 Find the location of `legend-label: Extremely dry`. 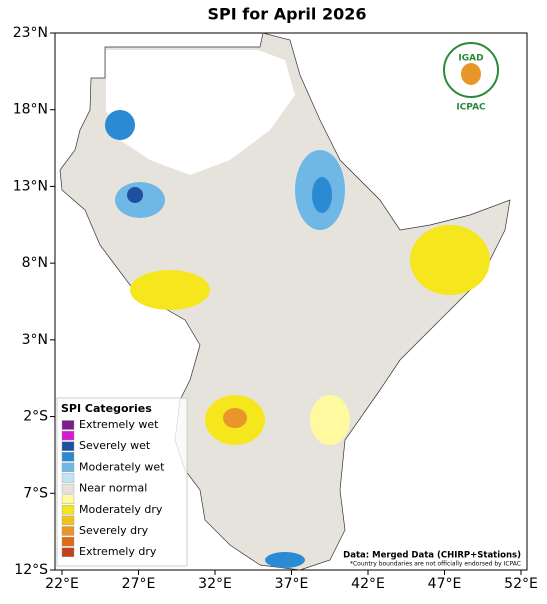

legend-label: Extremely dry is located at coordinates (118, 551).